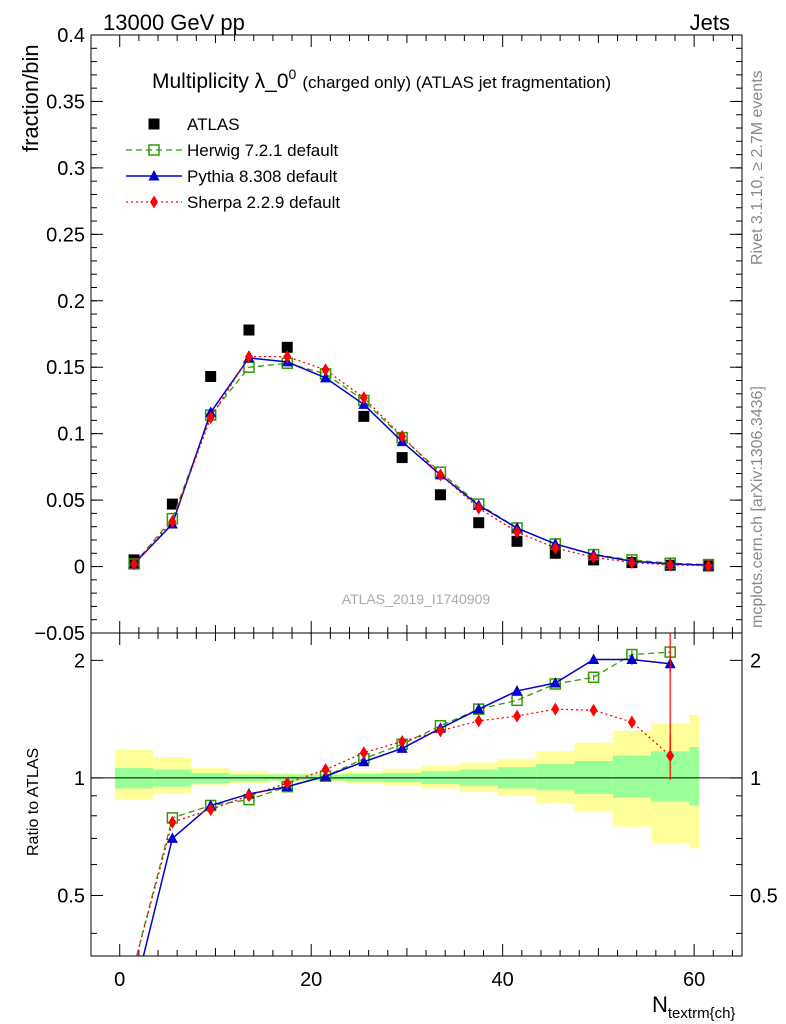 This screenshot has height=1024, width=786. Describe the element at coordinates (30, 98) in the screenshot. I see `main-y-axis-label: fraction/bin` at that location.